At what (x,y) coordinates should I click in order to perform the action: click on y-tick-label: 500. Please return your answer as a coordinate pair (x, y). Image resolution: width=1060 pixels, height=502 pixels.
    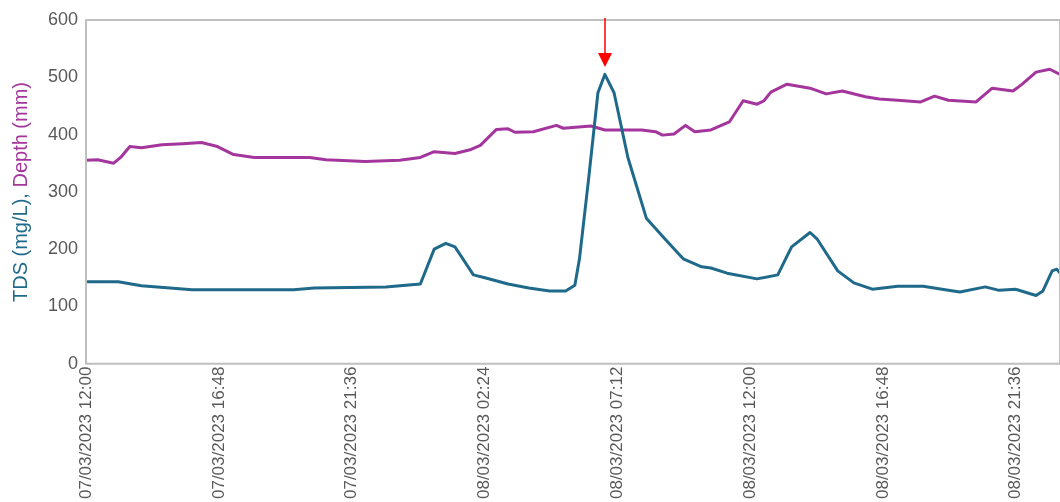
    Looking at the image, I should click on (63, 76).